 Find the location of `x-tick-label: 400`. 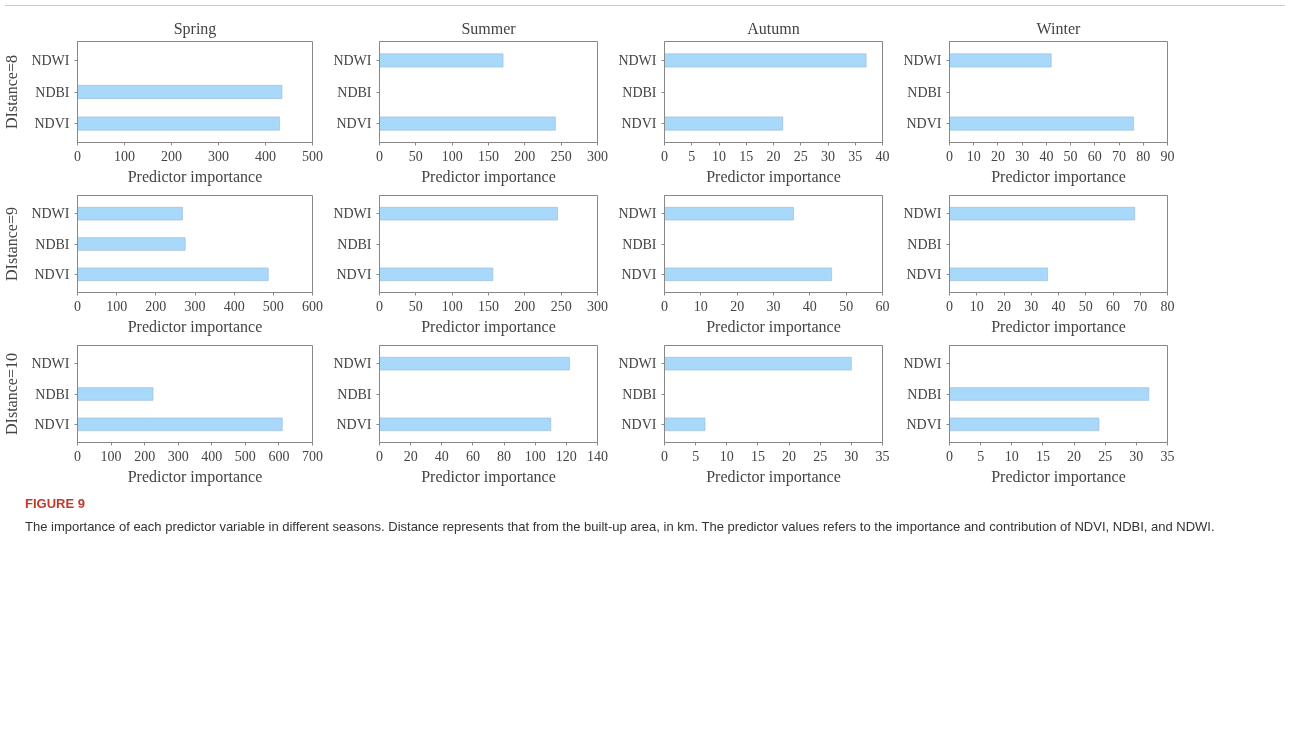

x-tick-label: 400 is located at coordinates (234, 306).